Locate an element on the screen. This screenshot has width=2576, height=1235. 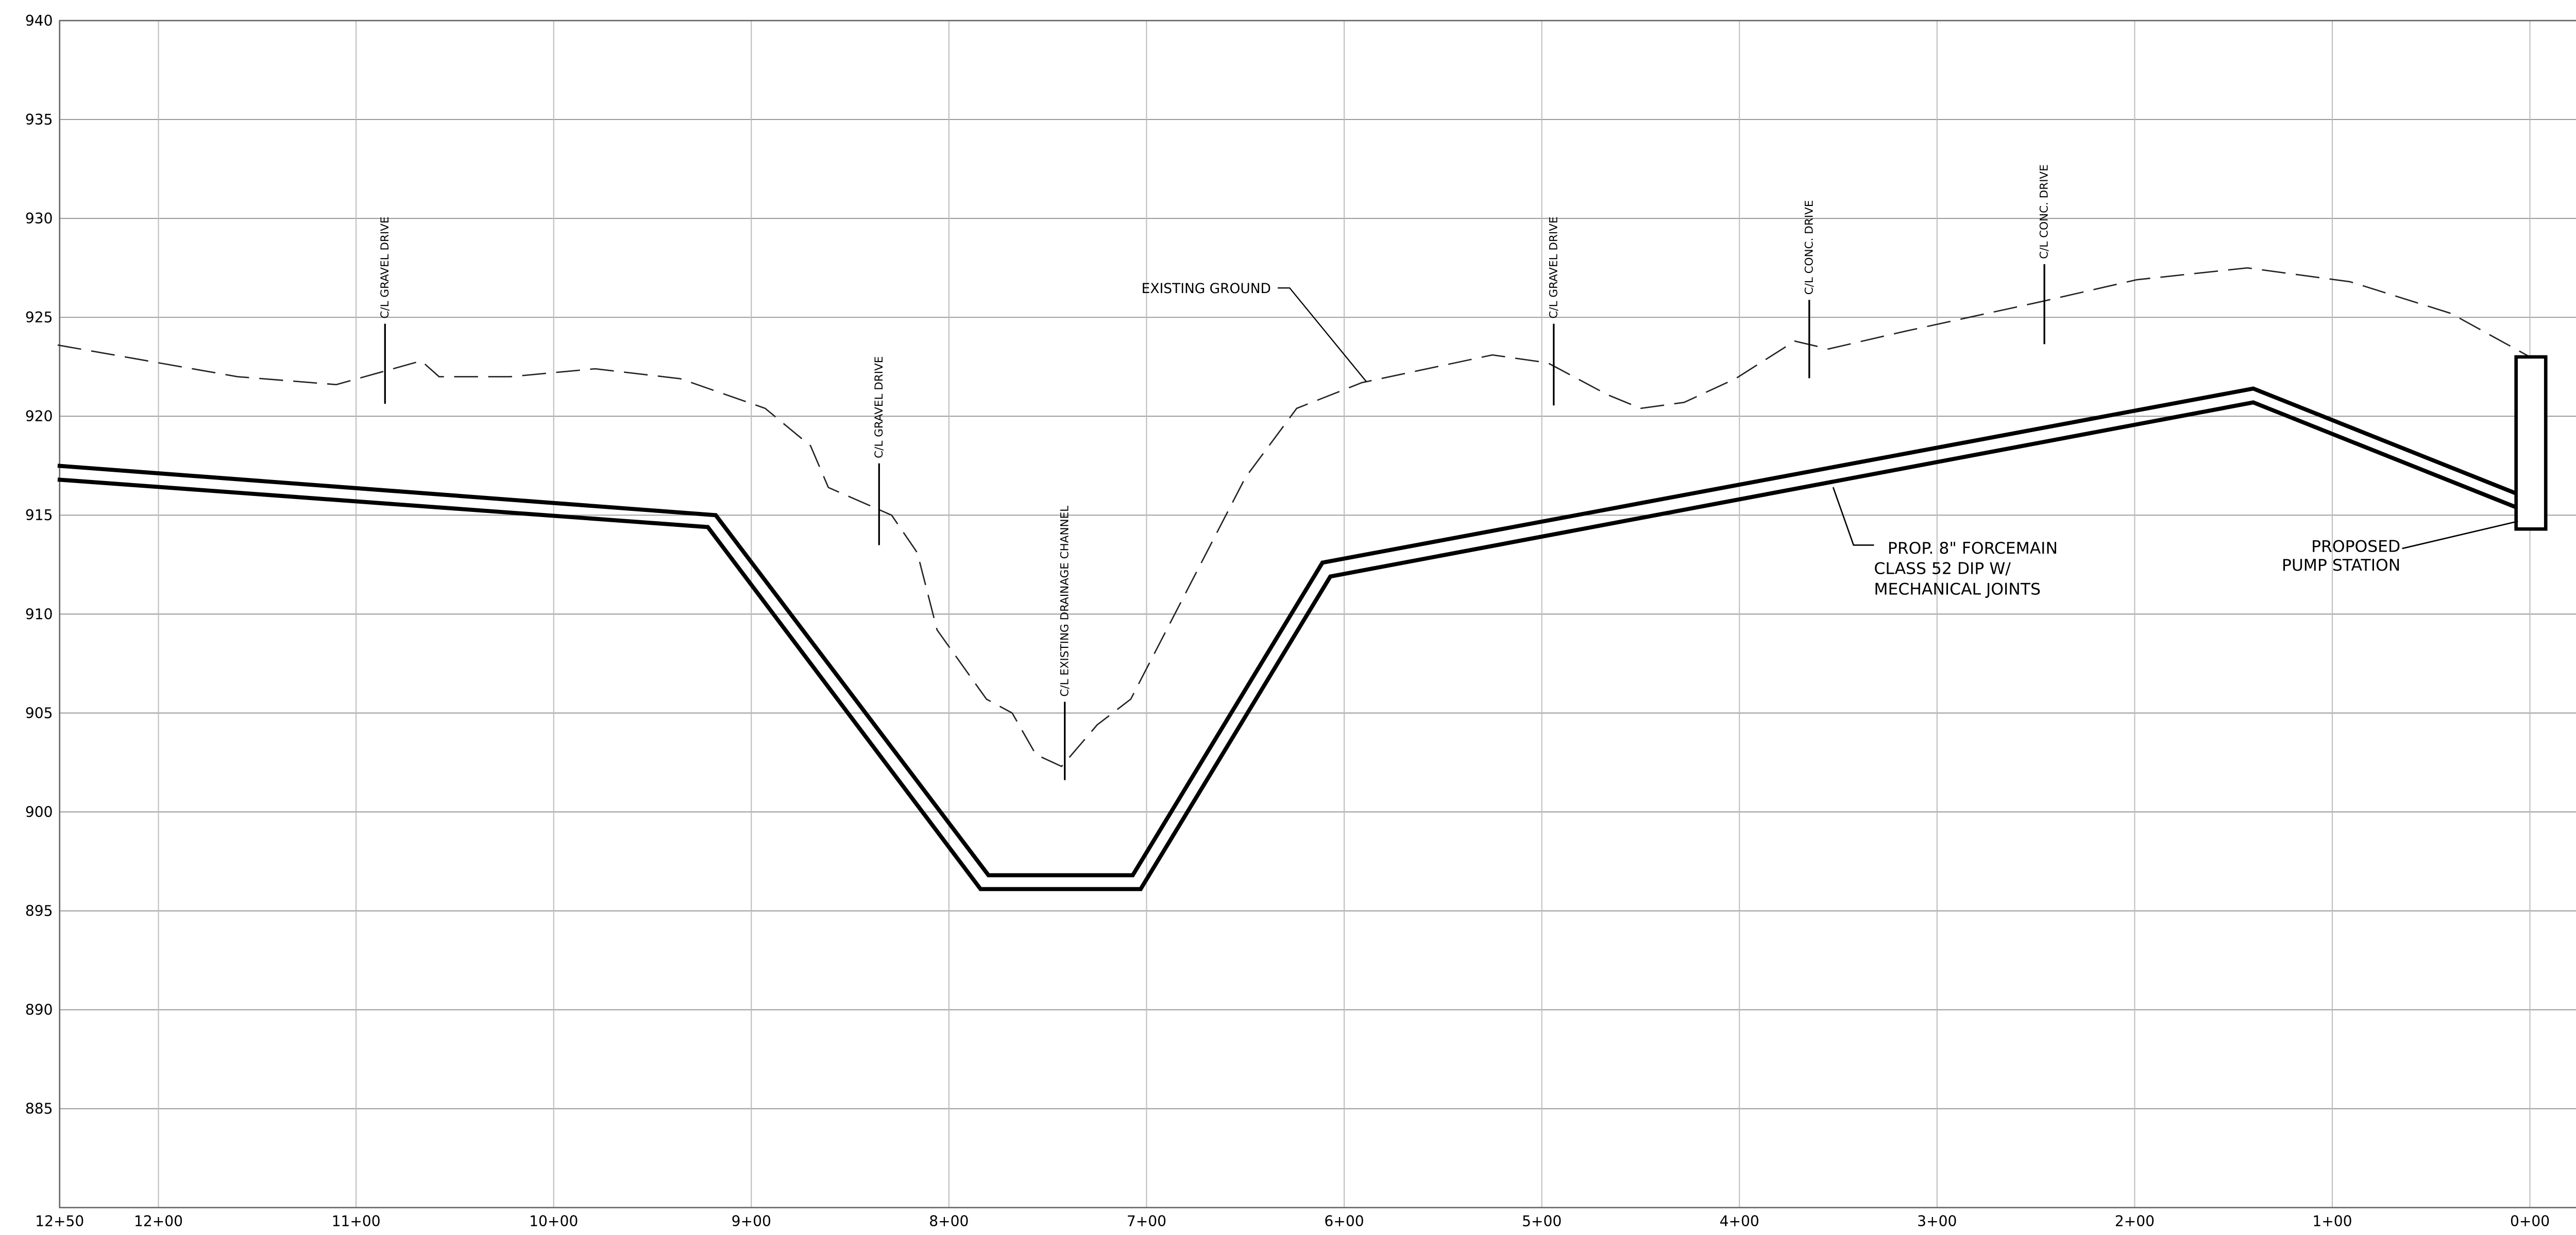
x-tick-label: 10+00 is located at coordinates (553, 1221).